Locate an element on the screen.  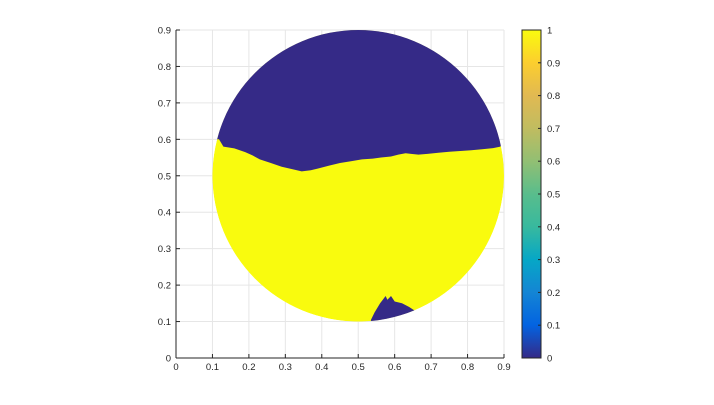
colorbar-tick-label: 0.9 is located at coordinates (553, 63).